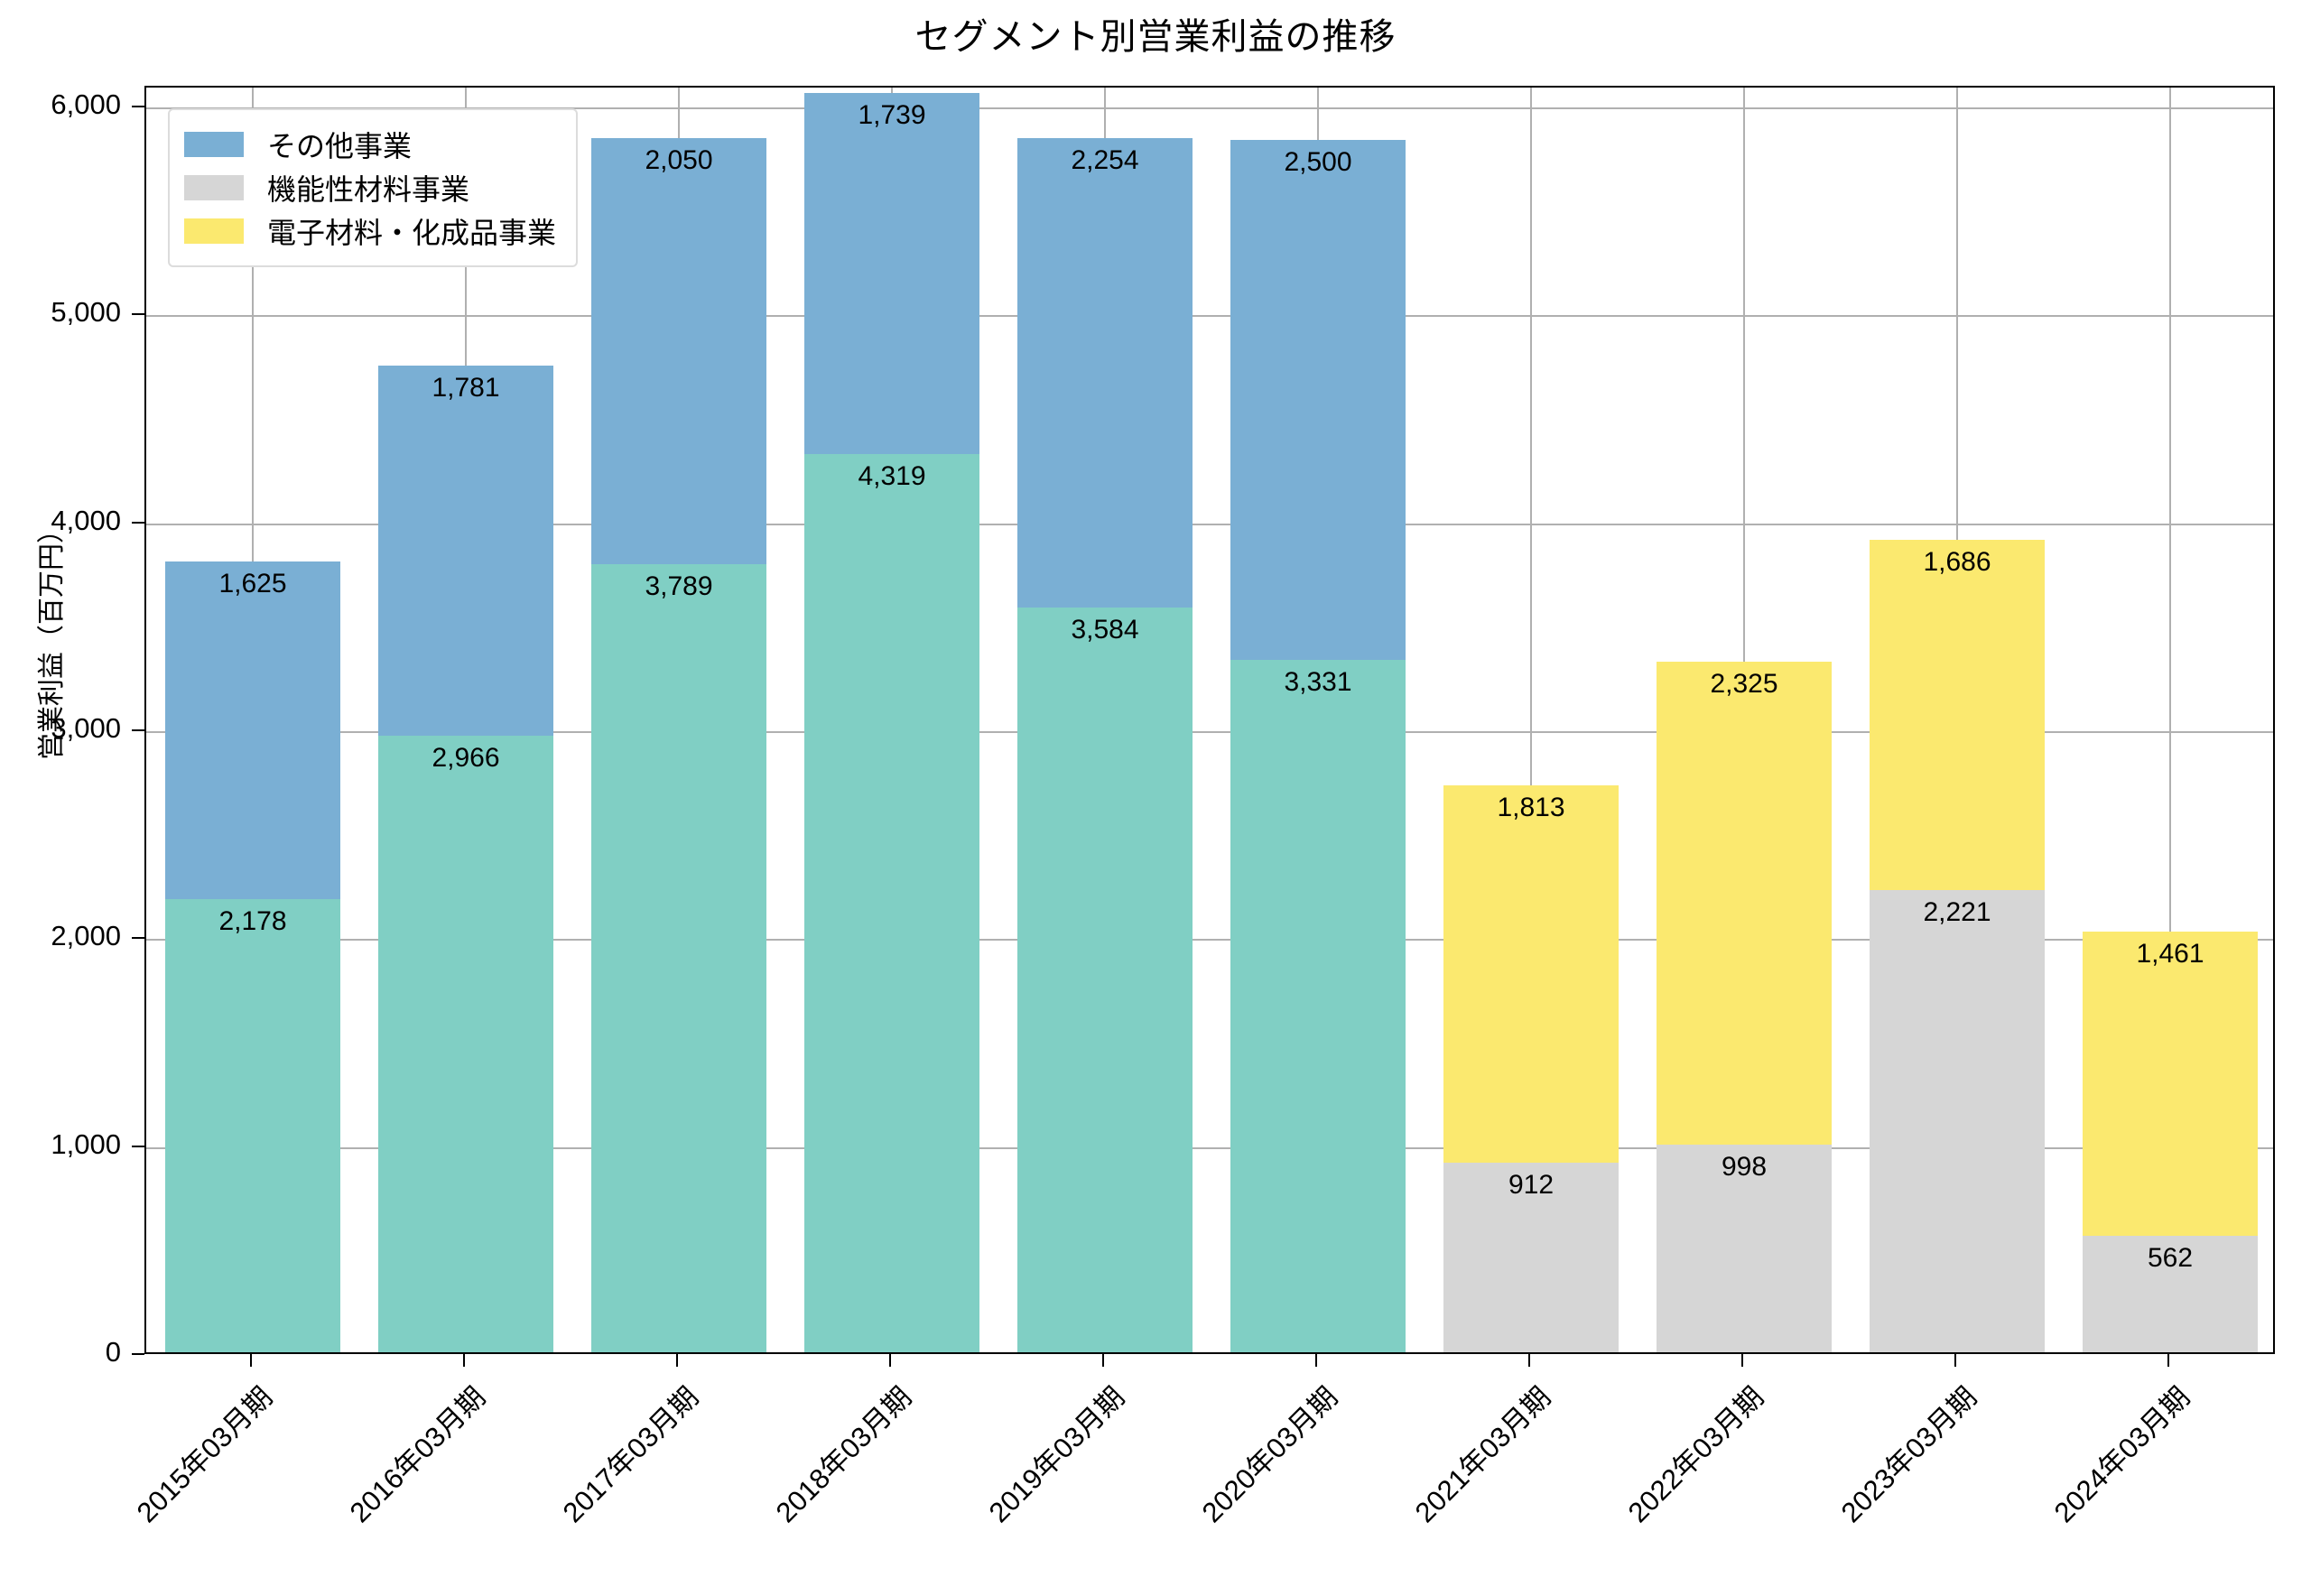 The image size is (2311, 1596). What do you see at coordinates (86, 936) in the screenshot?
I see `y-axis-tick-label: 2,000` at bounding box center [86, 936].